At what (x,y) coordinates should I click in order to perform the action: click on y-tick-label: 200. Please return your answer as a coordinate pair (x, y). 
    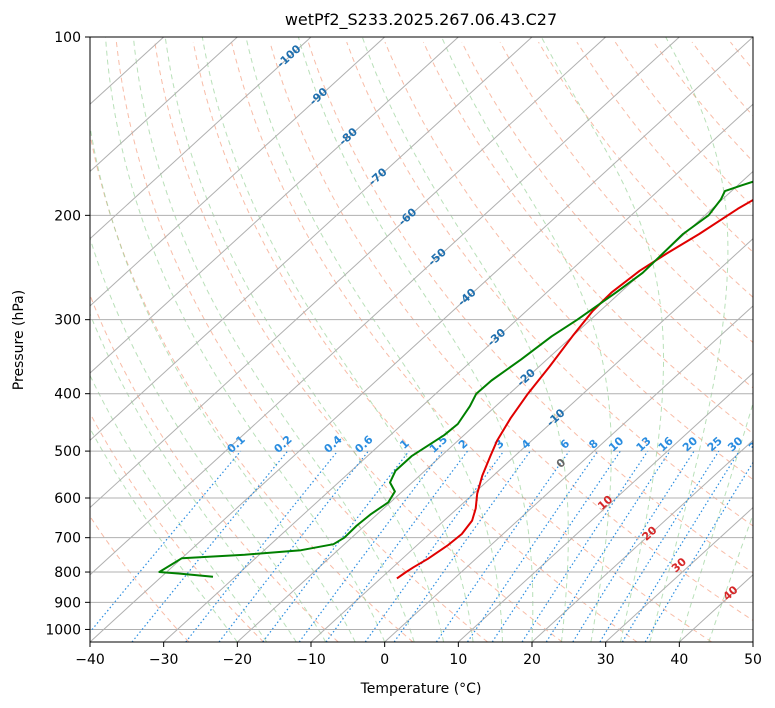
    Looking at the image, I should click on (67, 216).